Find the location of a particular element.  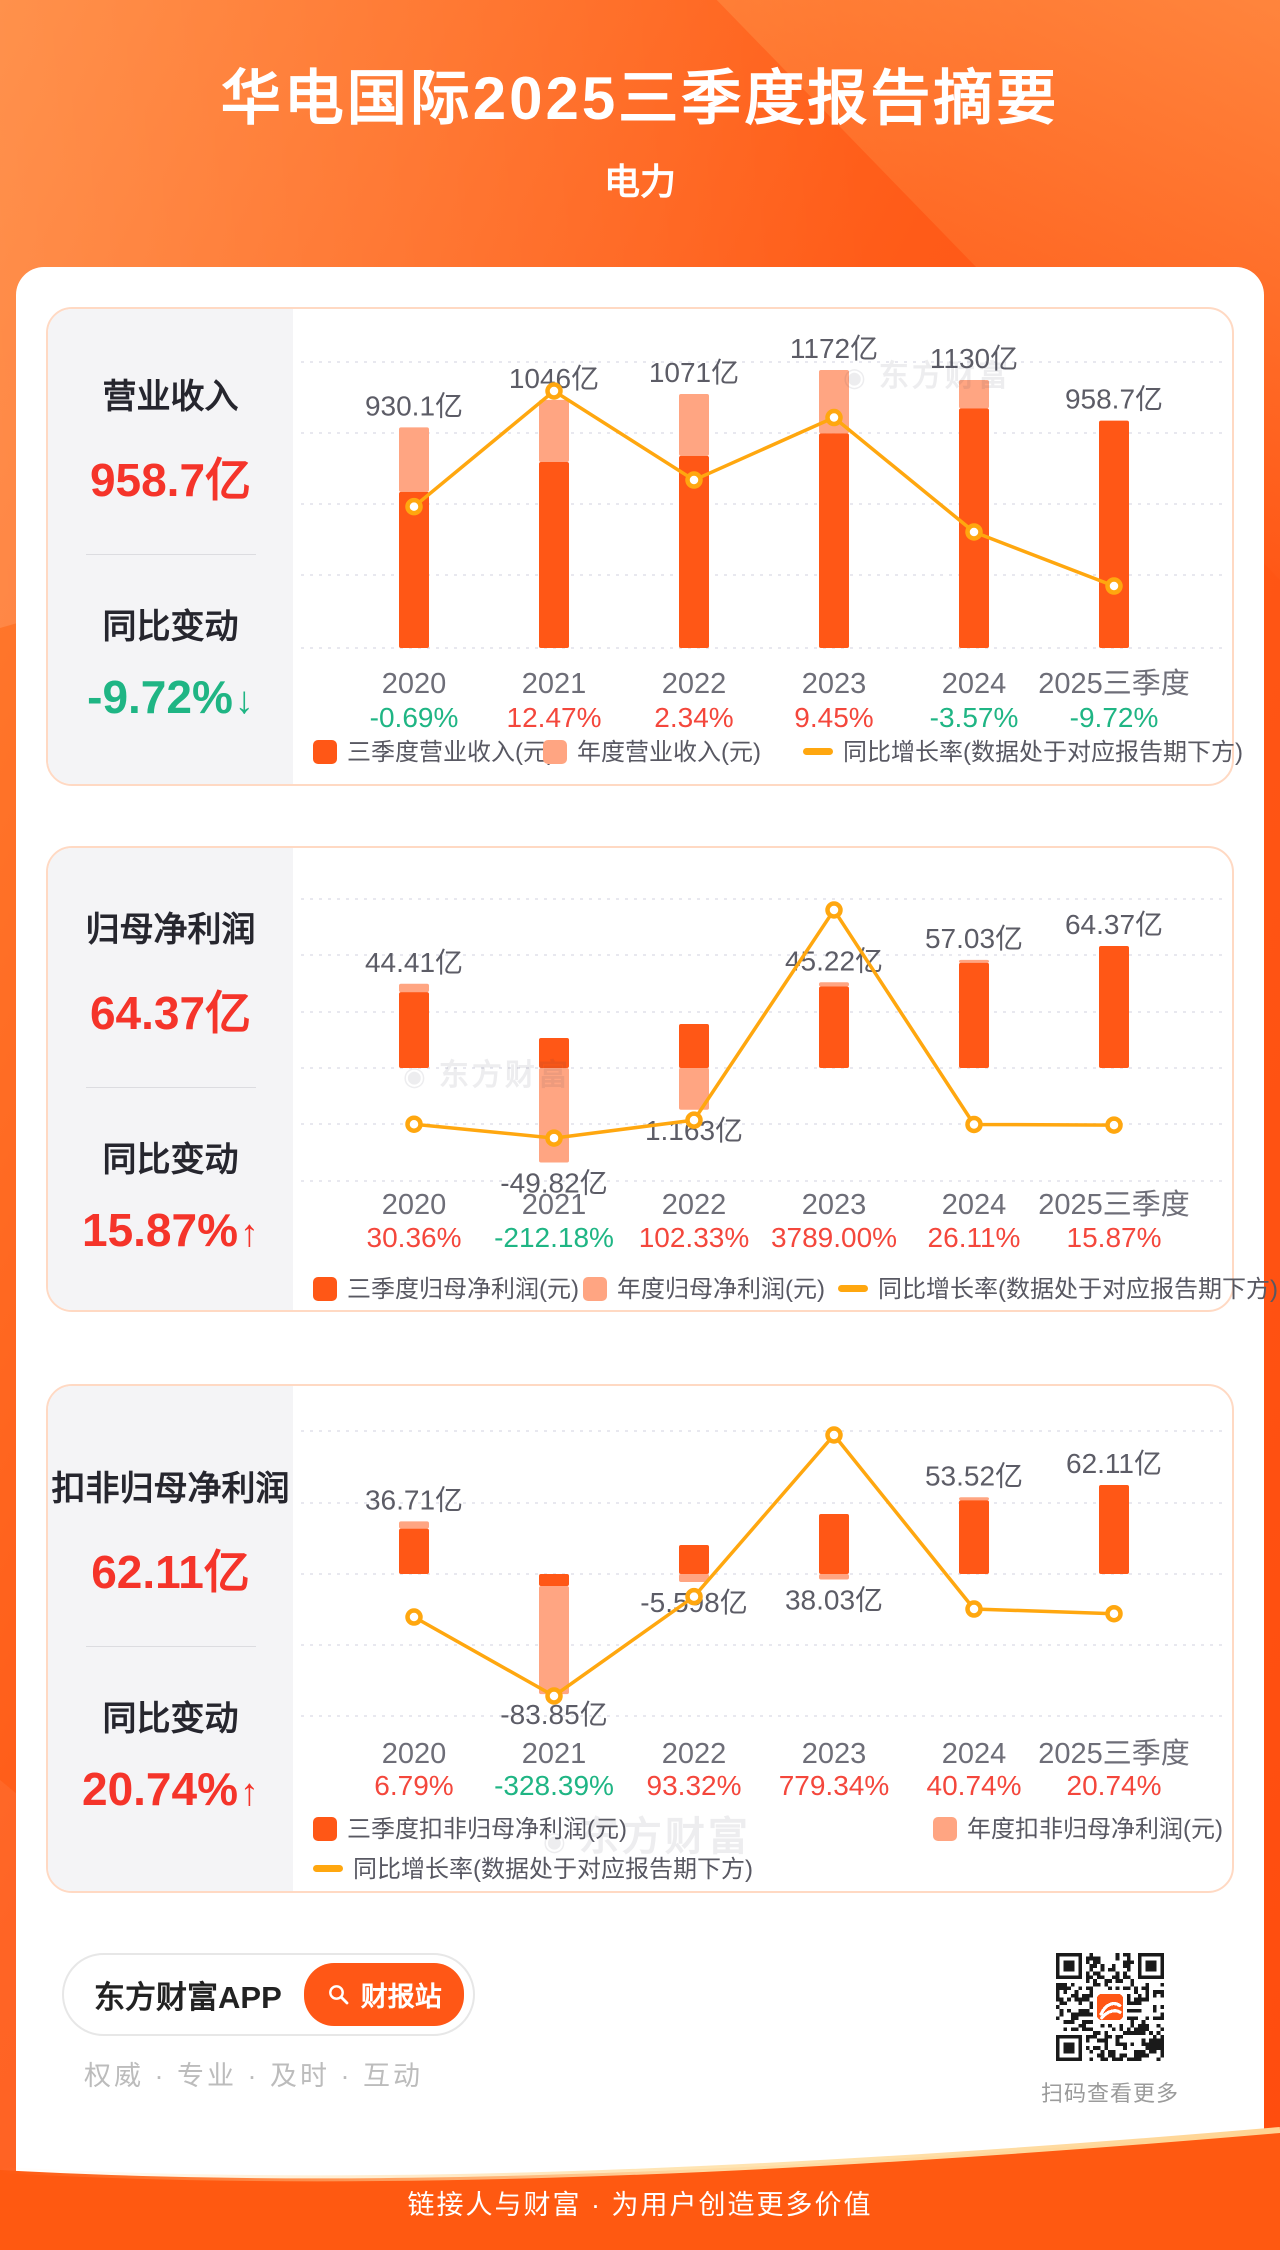

change-value: -9.72%↓ is located at coordinates (170, 697).